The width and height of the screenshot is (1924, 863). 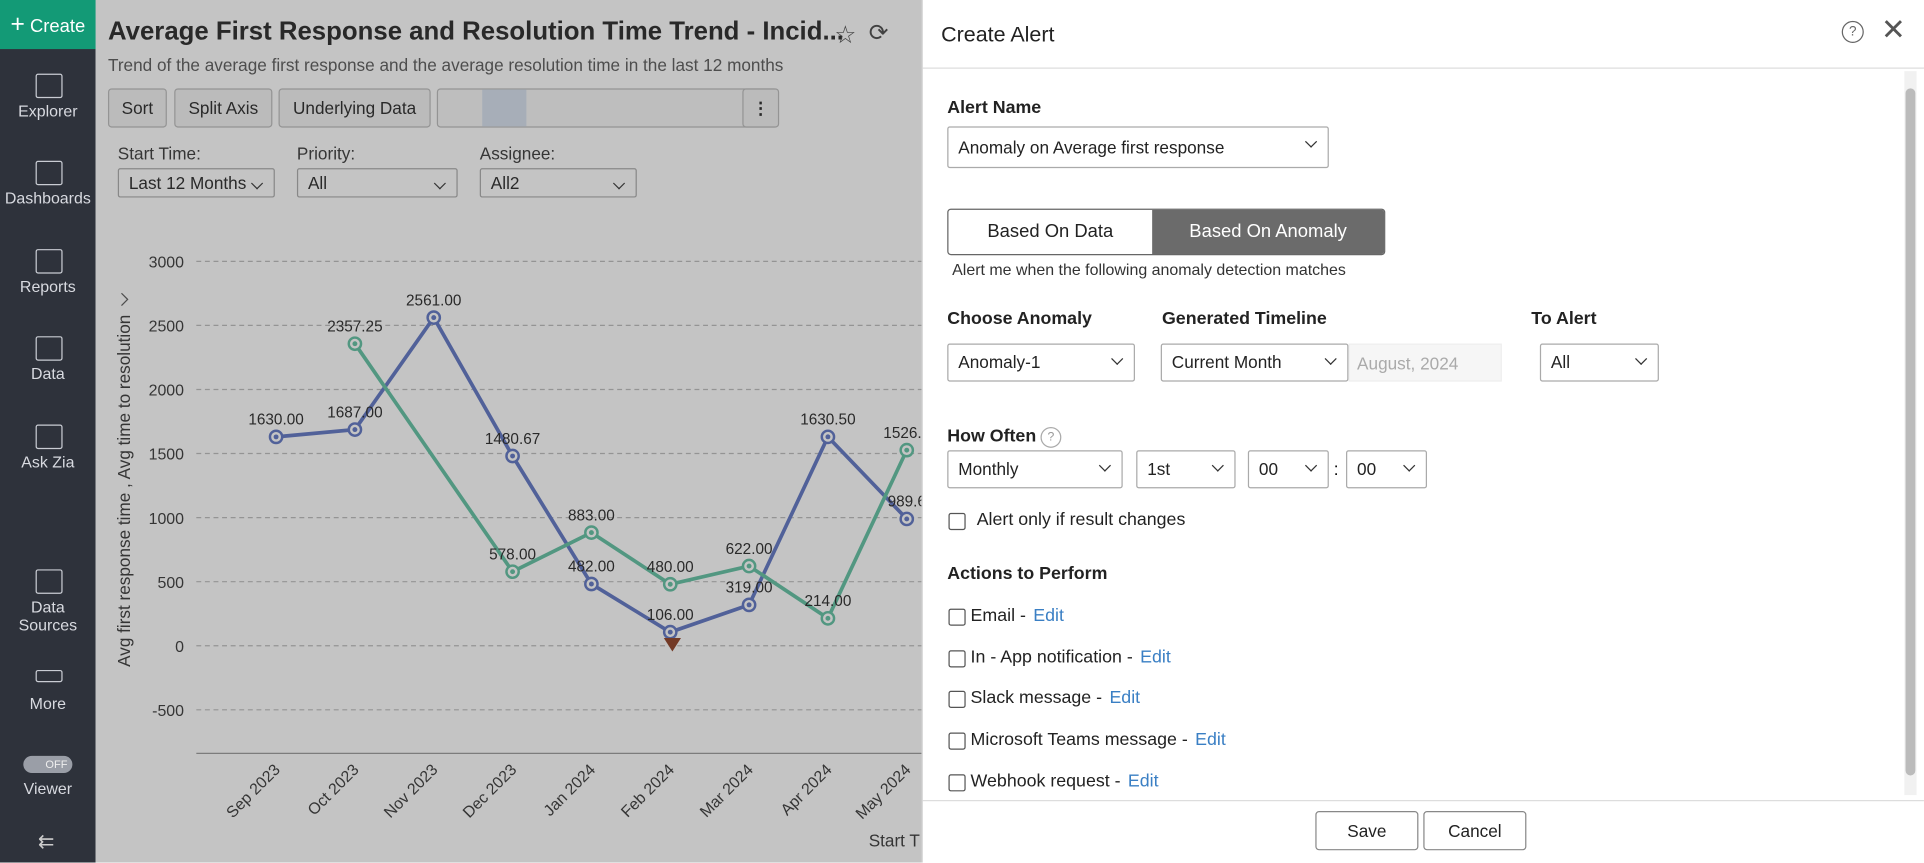 I want to click on value-label: 883.00, so click(x=591, y=515).